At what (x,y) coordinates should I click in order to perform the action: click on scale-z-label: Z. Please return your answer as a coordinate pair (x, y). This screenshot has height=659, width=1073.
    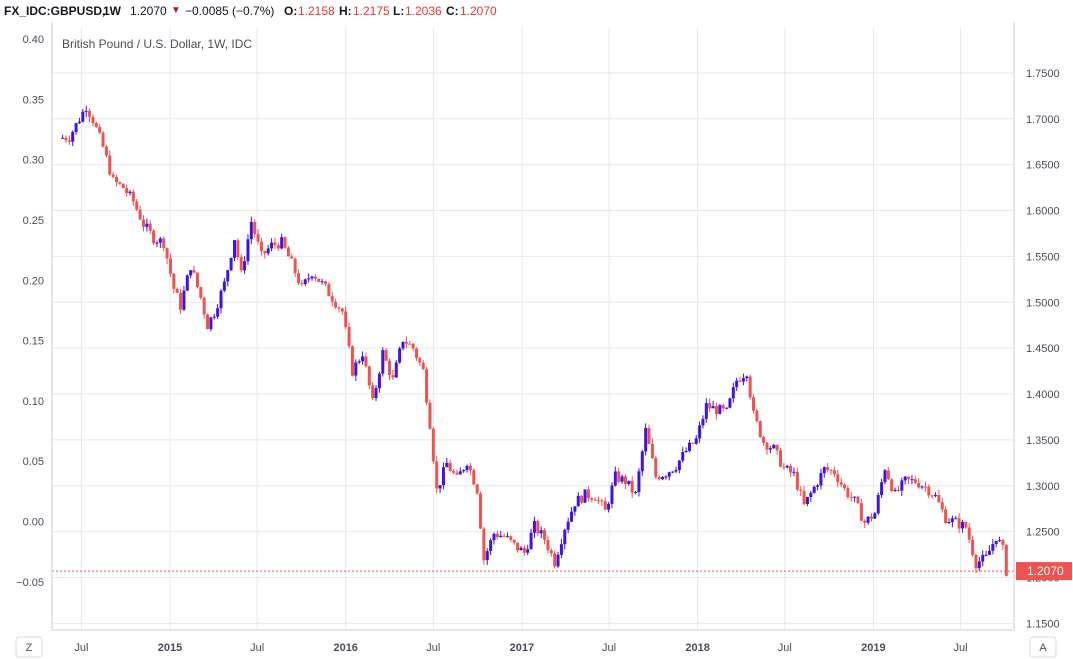
    Looking at the image, I should click on (29, 648).